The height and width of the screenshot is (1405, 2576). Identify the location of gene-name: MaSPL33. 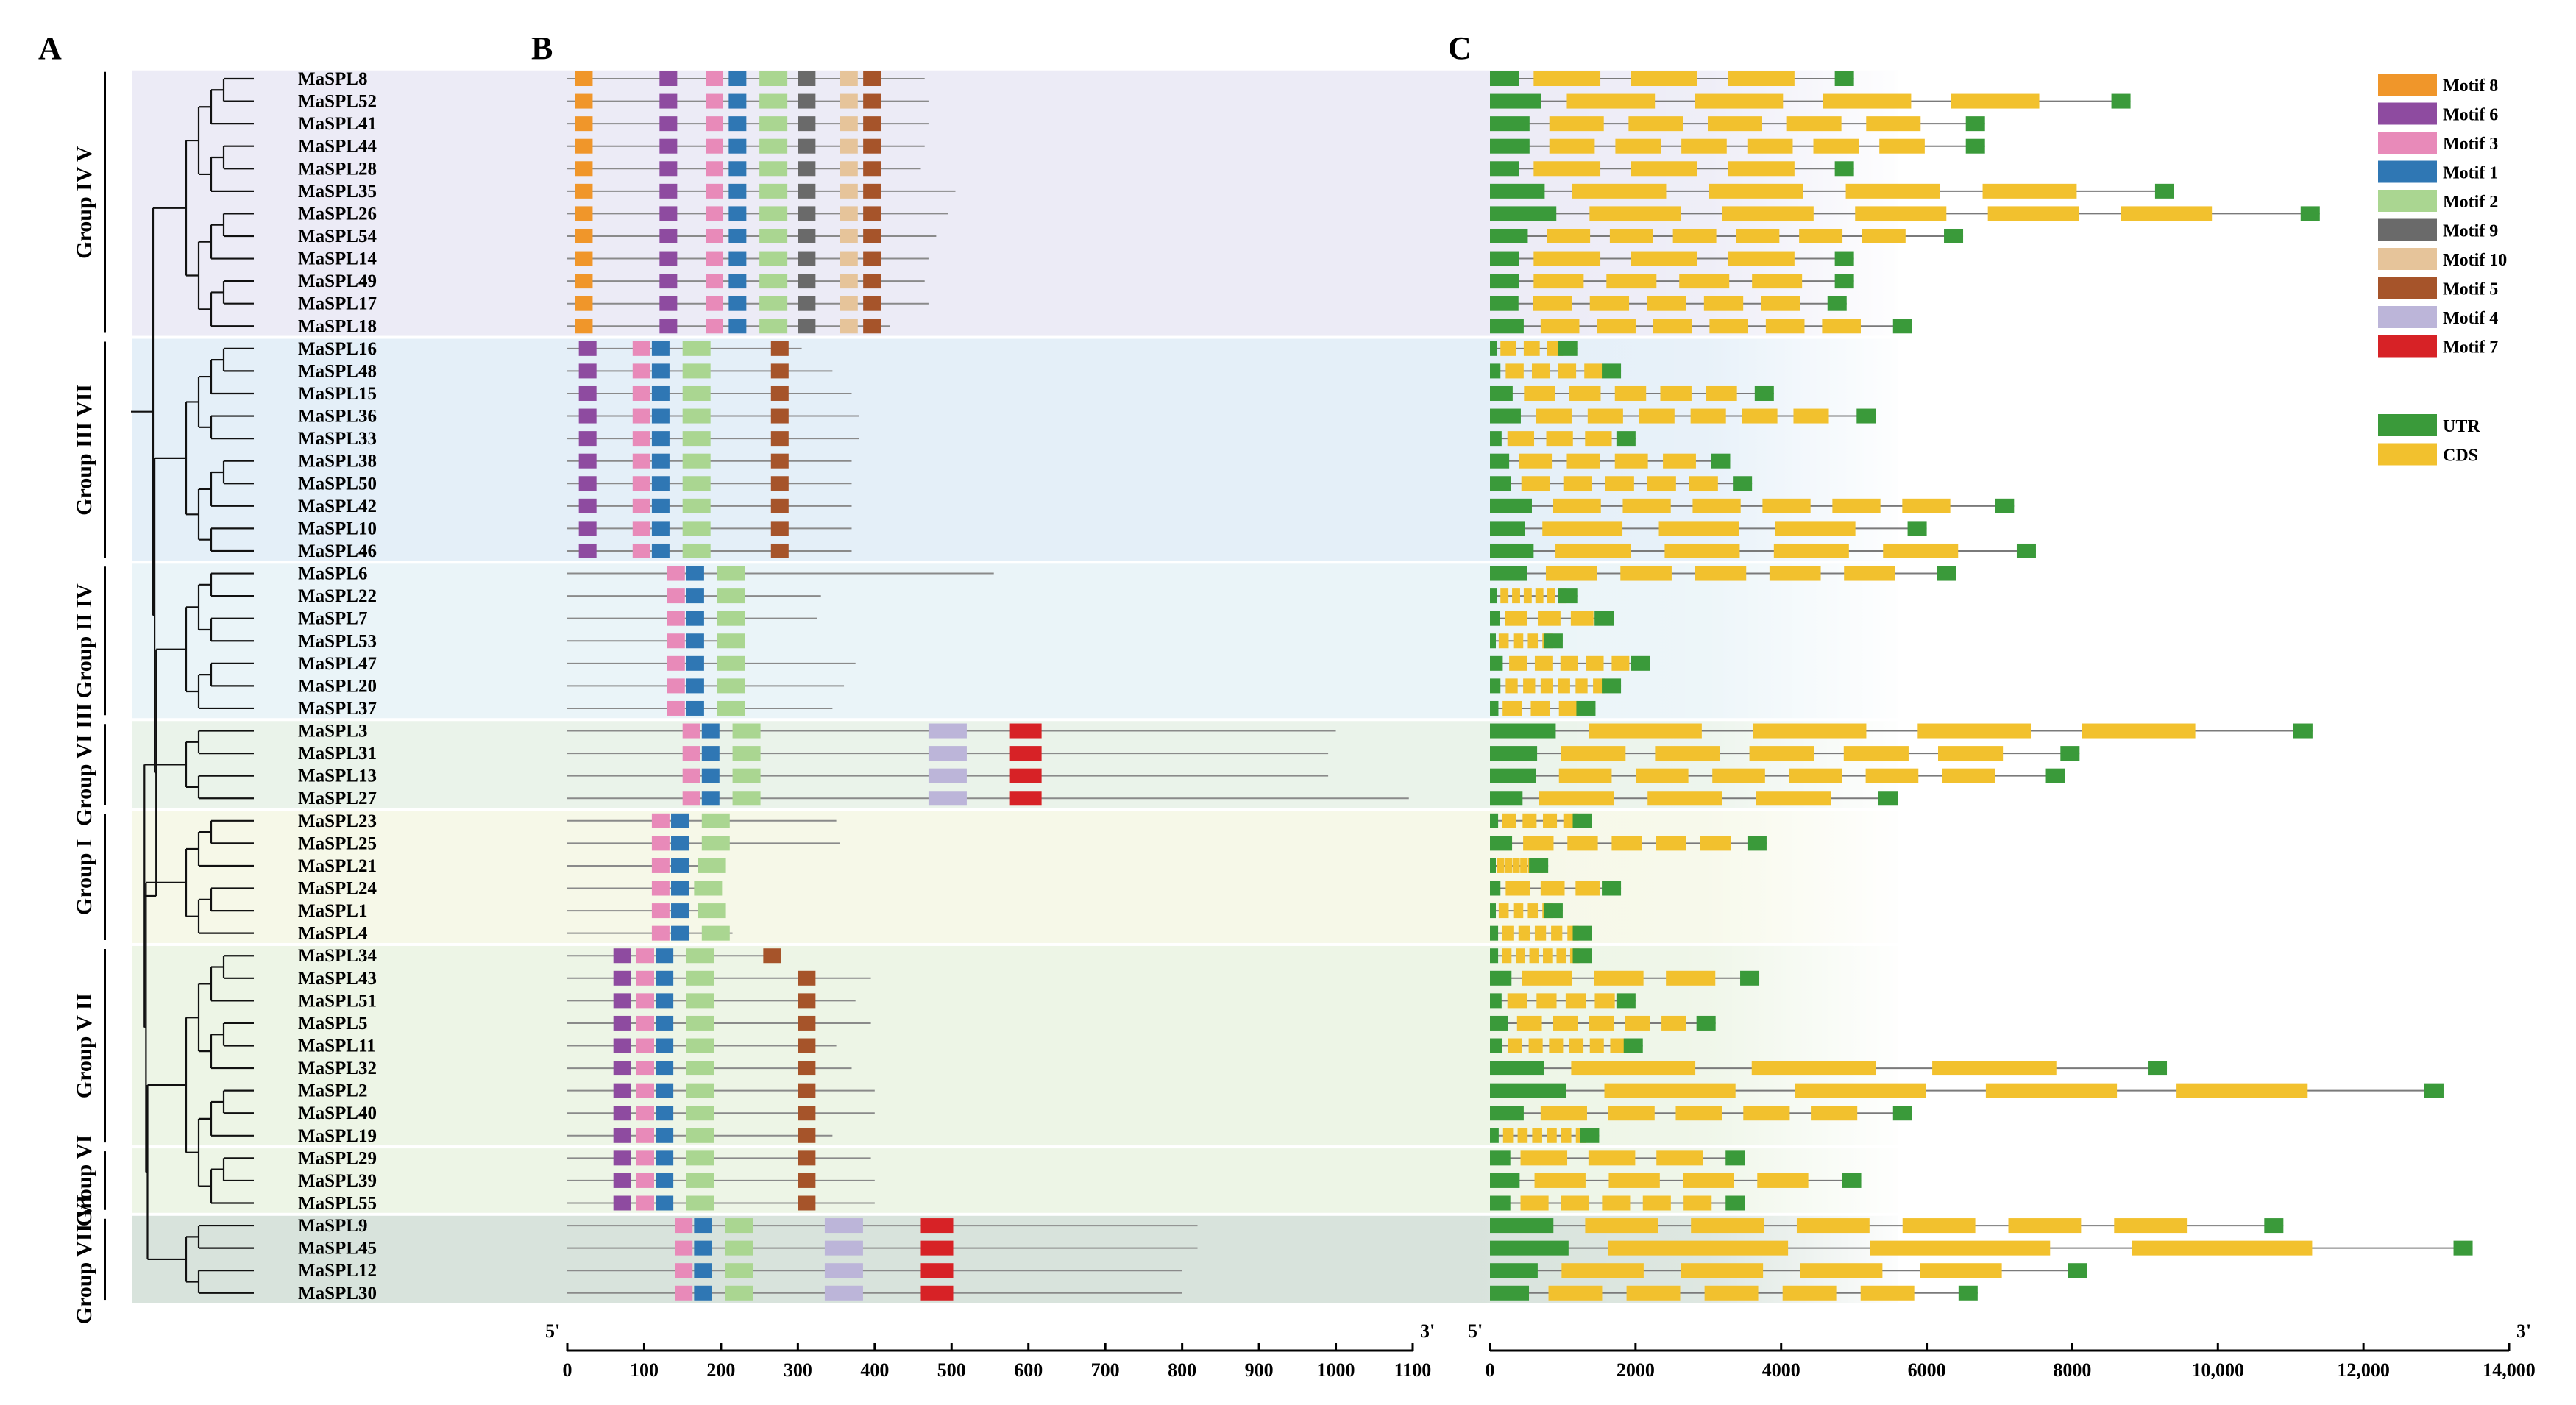
(337, 439).